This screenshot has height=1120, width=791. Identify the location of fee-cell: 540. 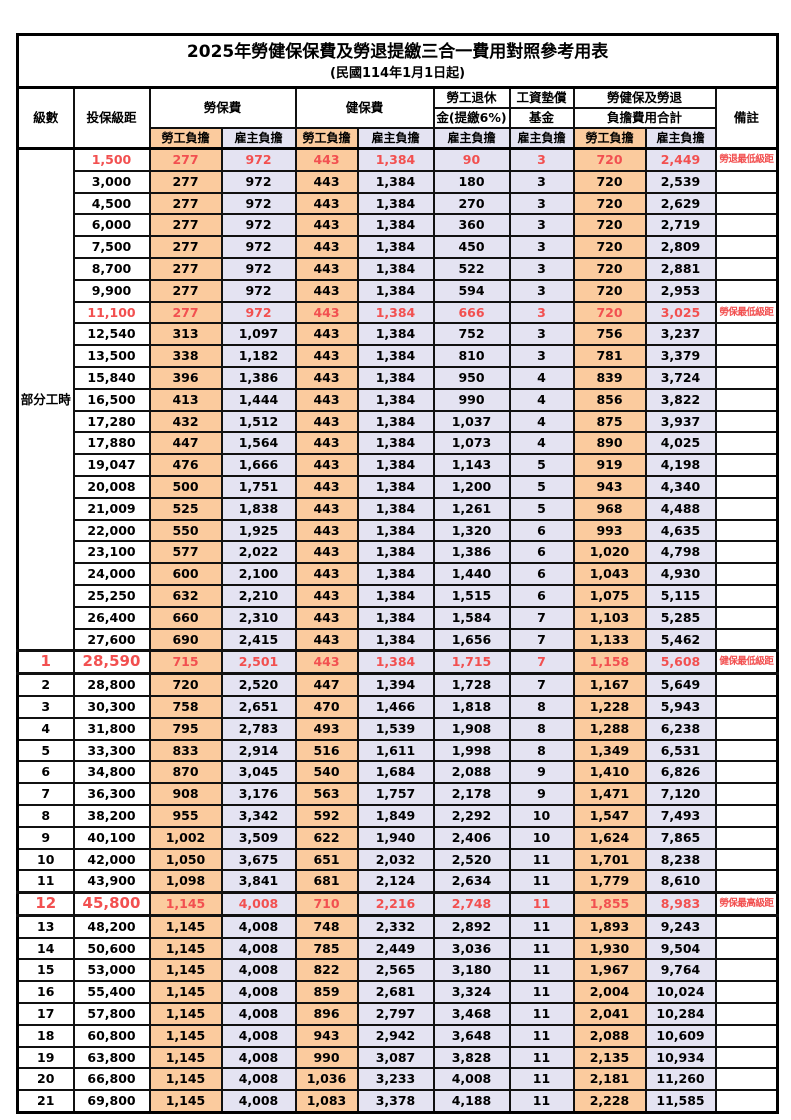
(326, 772).